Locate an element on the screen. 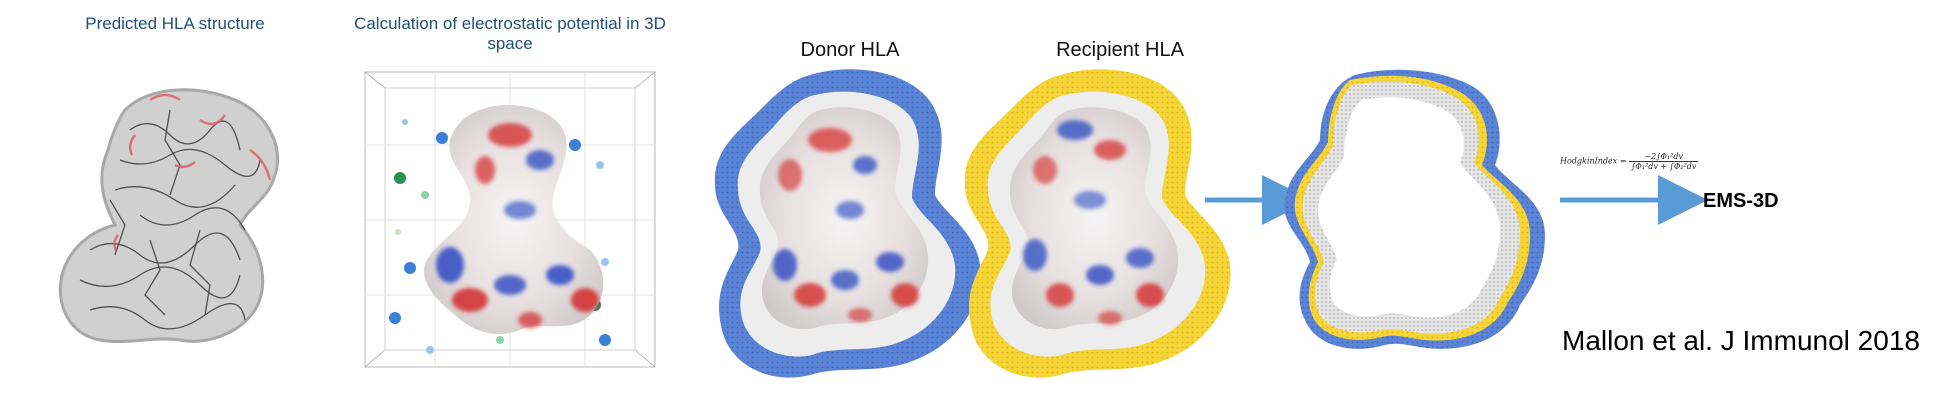  formula-numerator: −2∫Φ₁²dv is located at coordinates (1664, 157).